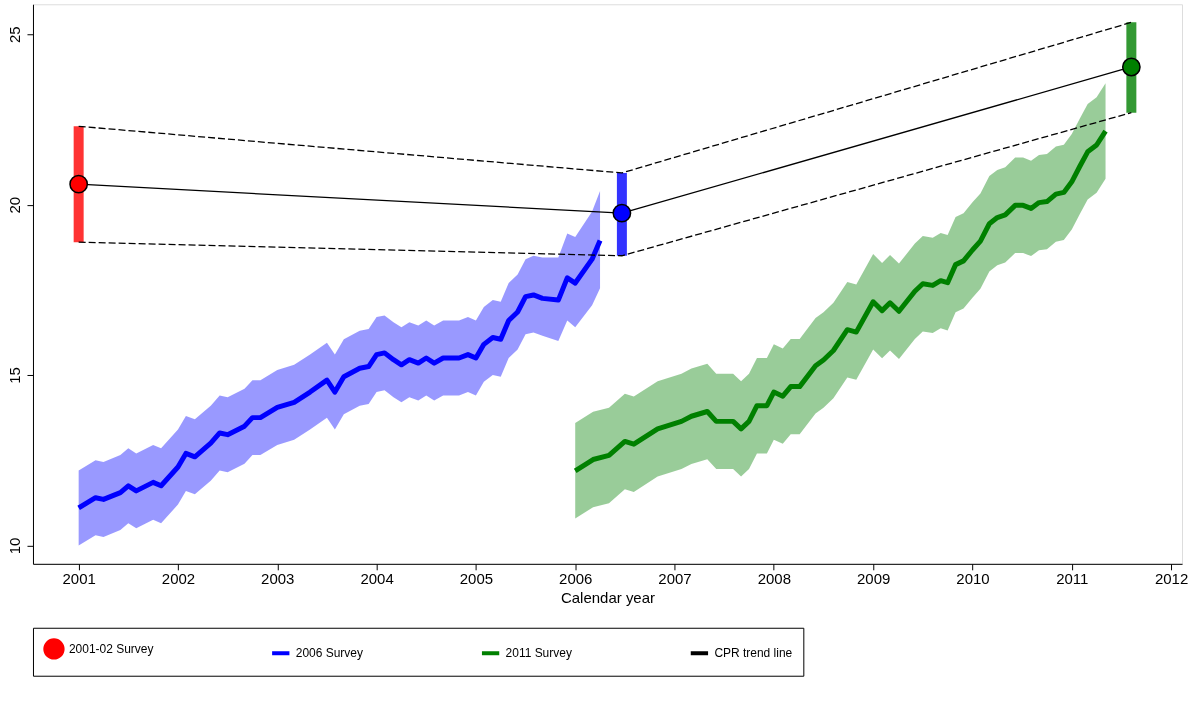 The height and width of the screenshot is (704, 1194). Describe the element at coordinates (576, 579) in the screenshot. I see `x-tick-label: 2006` at that location.